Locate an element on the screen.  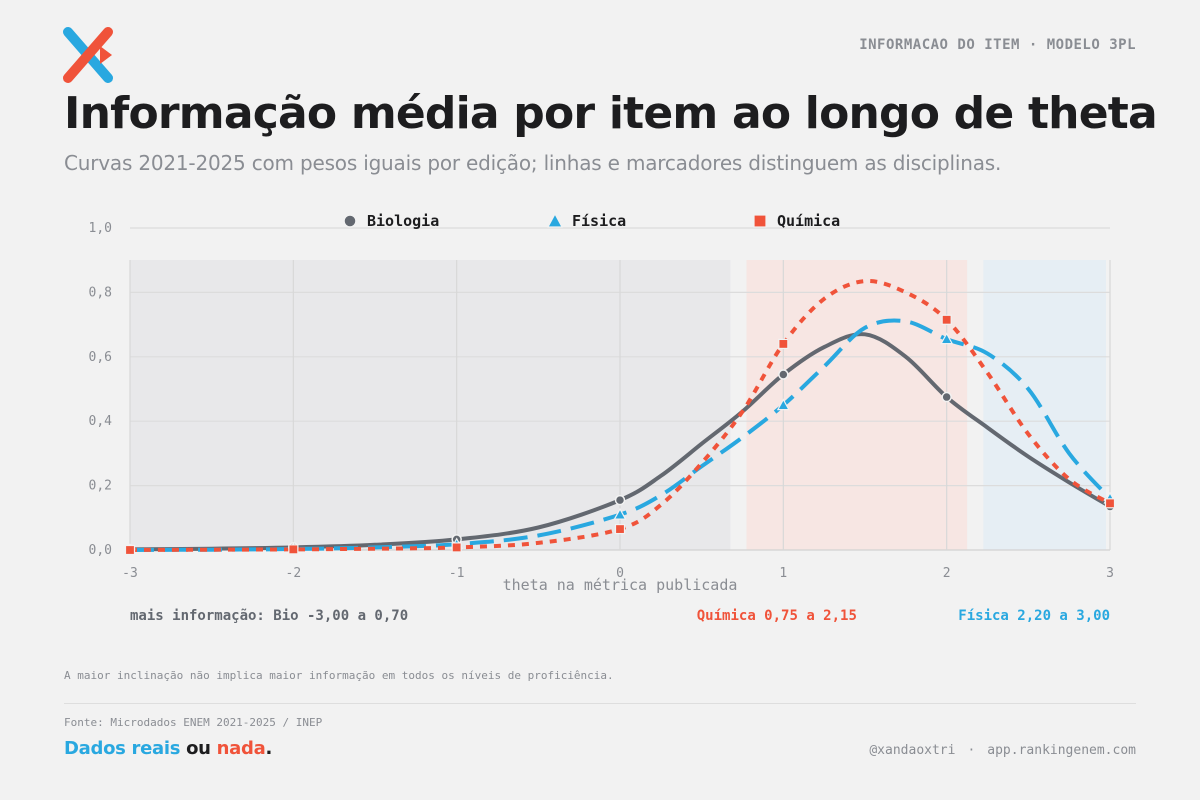
legend-label-2: Química is located at coordinates (808, 221).